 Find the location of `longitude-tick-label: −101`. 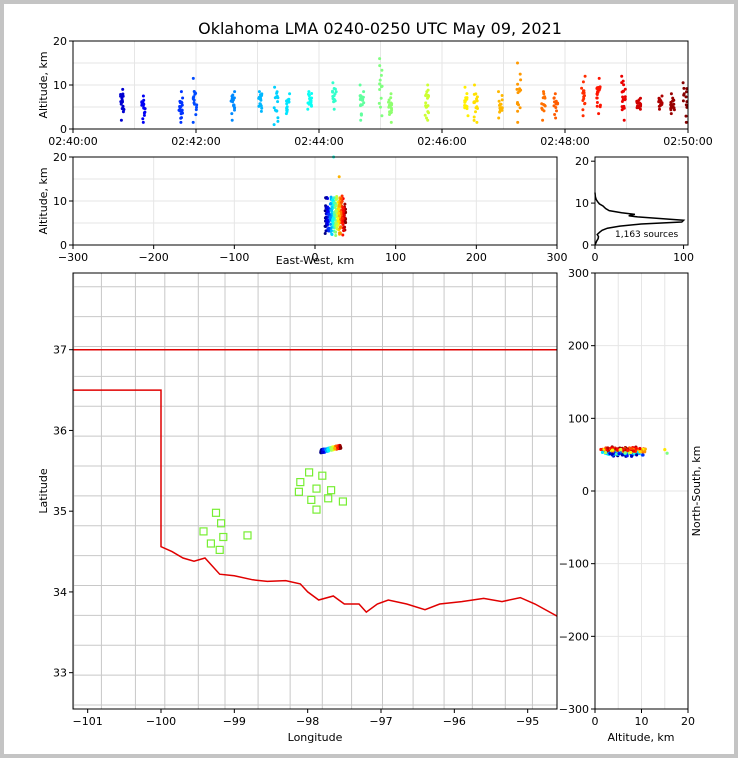

longitude-tick-label: −101 is located at coordinates (88, 721).